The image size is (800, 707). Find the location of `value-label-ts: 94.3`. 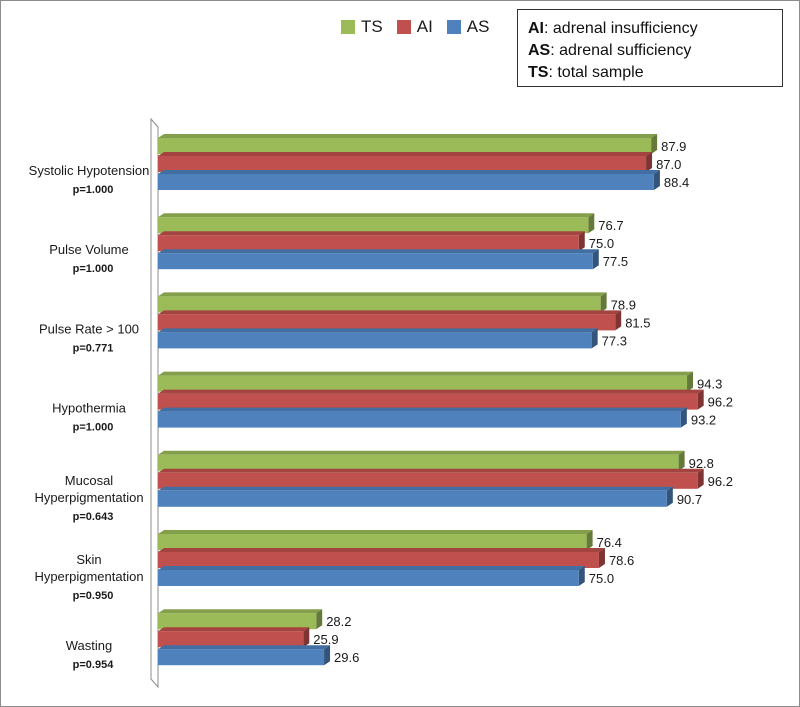

value-label-ts: 94.3 is located at coordinates (709, 384).